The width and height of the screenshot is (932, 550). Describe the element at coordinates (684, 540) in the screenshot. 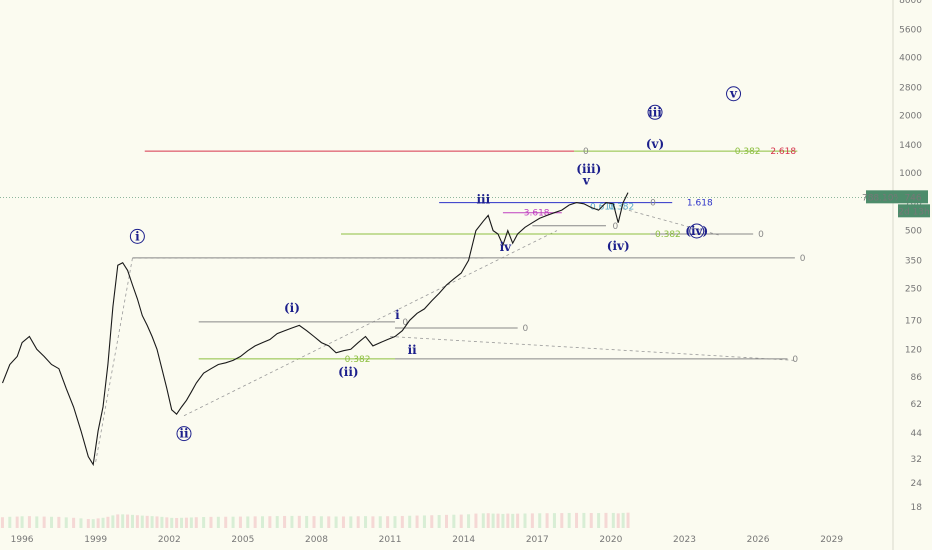

I see `x-tick-label: 2023` at that location.